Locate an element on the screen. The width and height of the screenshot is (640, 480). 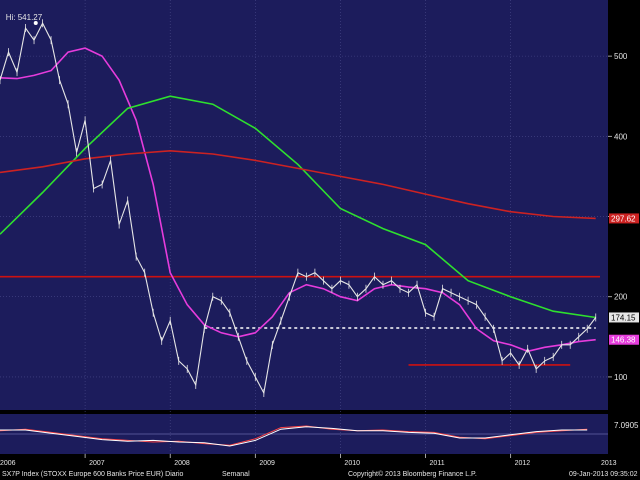
x-tick-label: 2009 is located at coordinates (267, 463).